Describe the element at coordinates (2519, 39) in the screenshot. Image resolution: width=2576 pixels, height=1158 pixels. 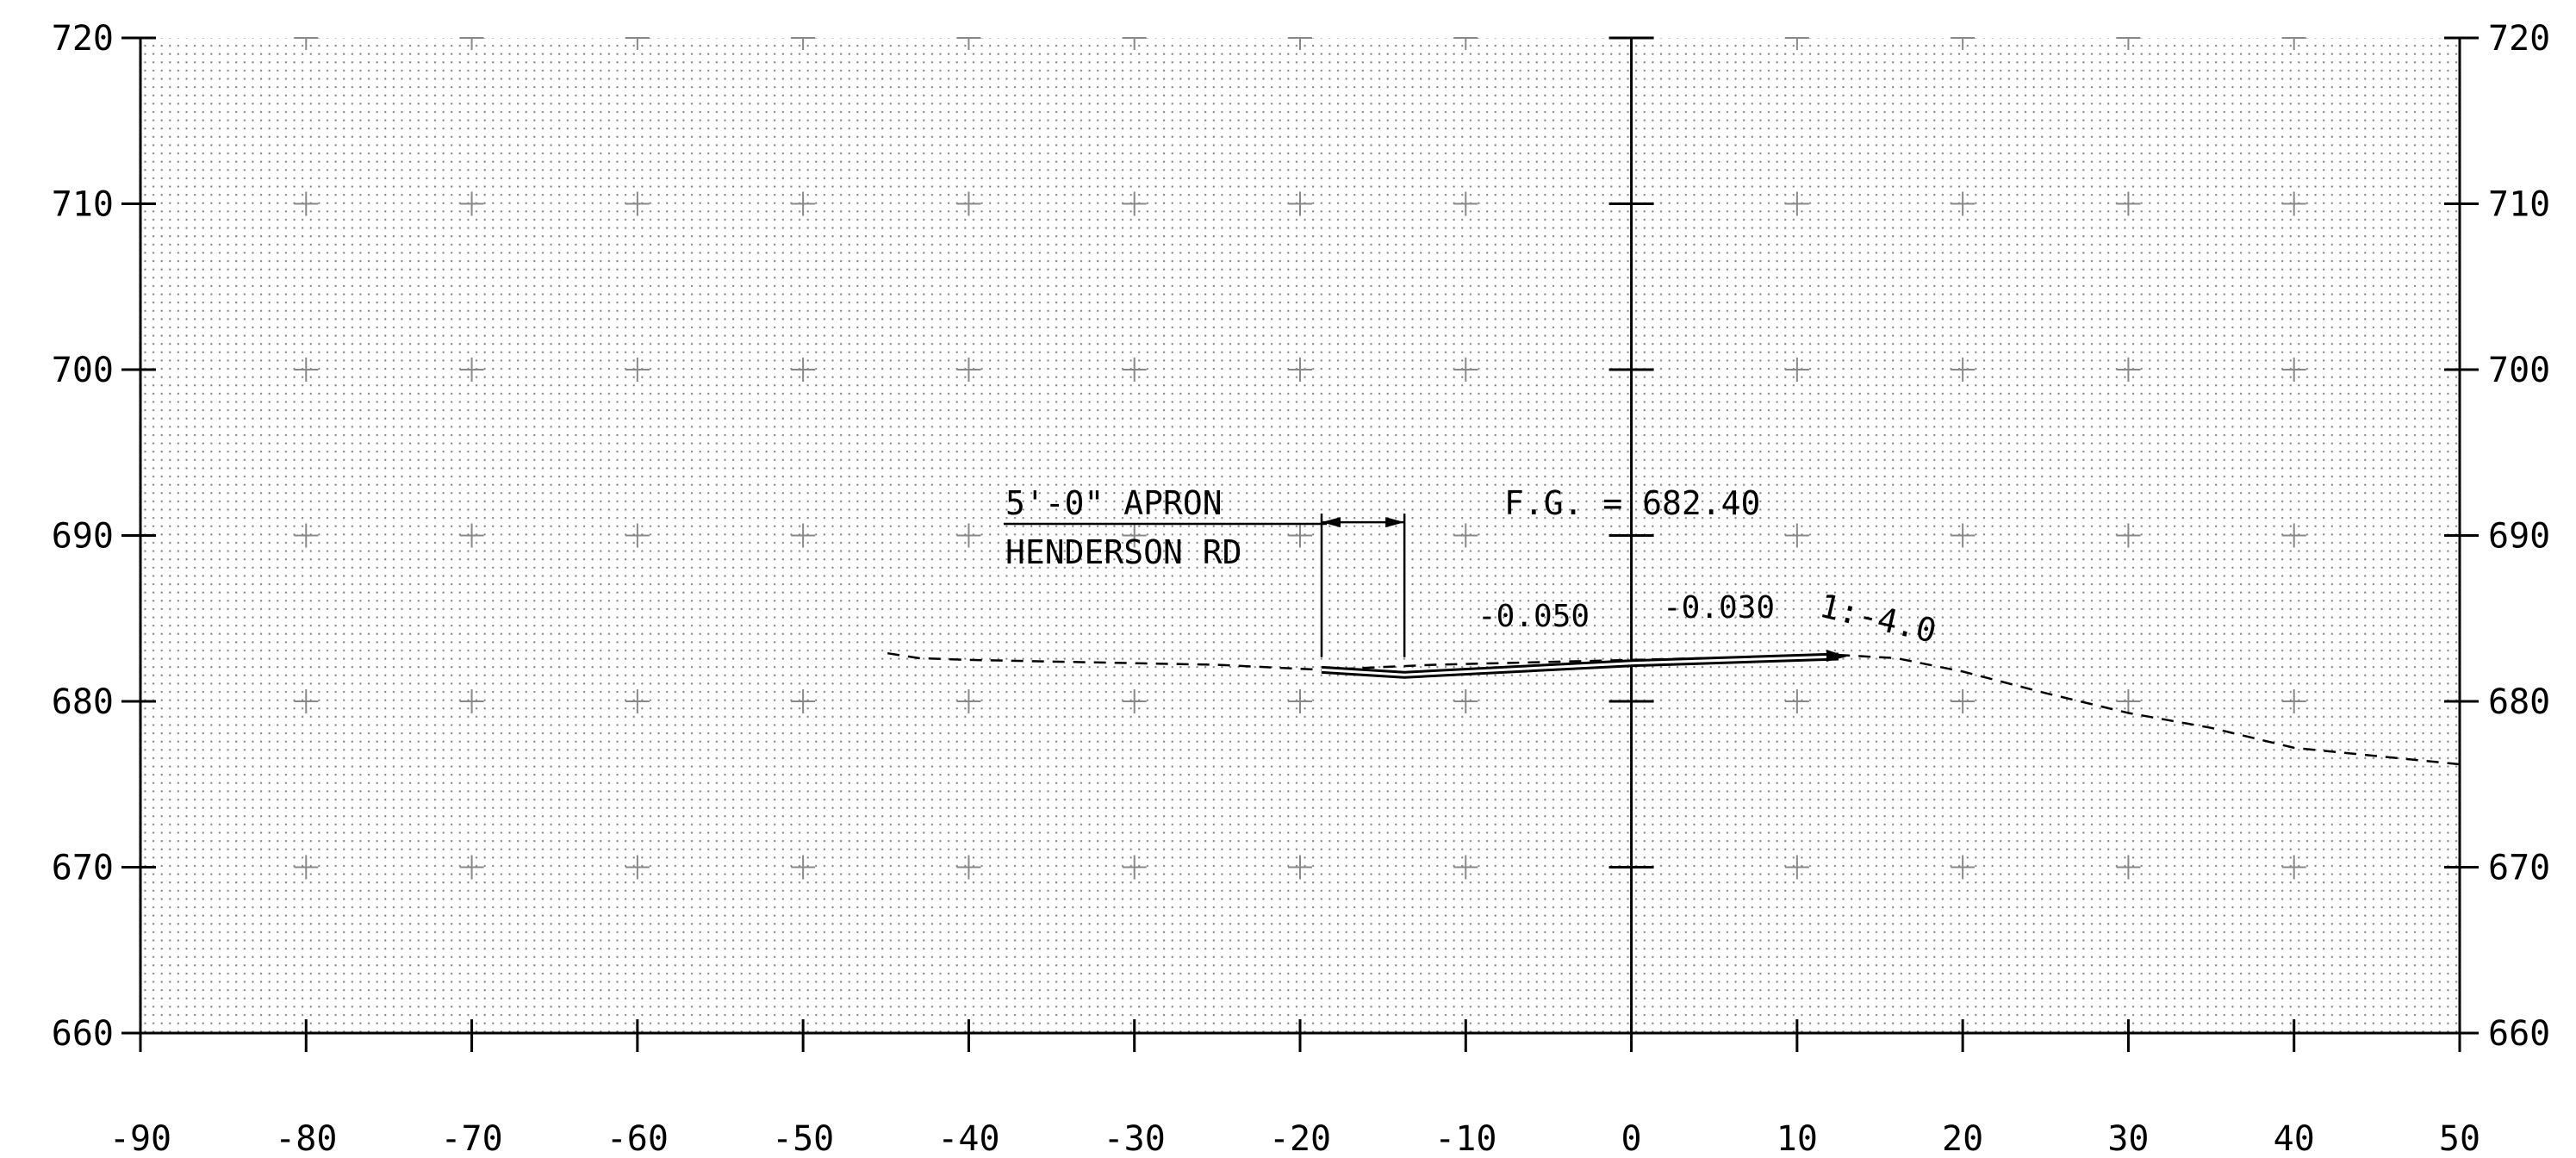
I see `y-tick-label-right: 720` at that location.